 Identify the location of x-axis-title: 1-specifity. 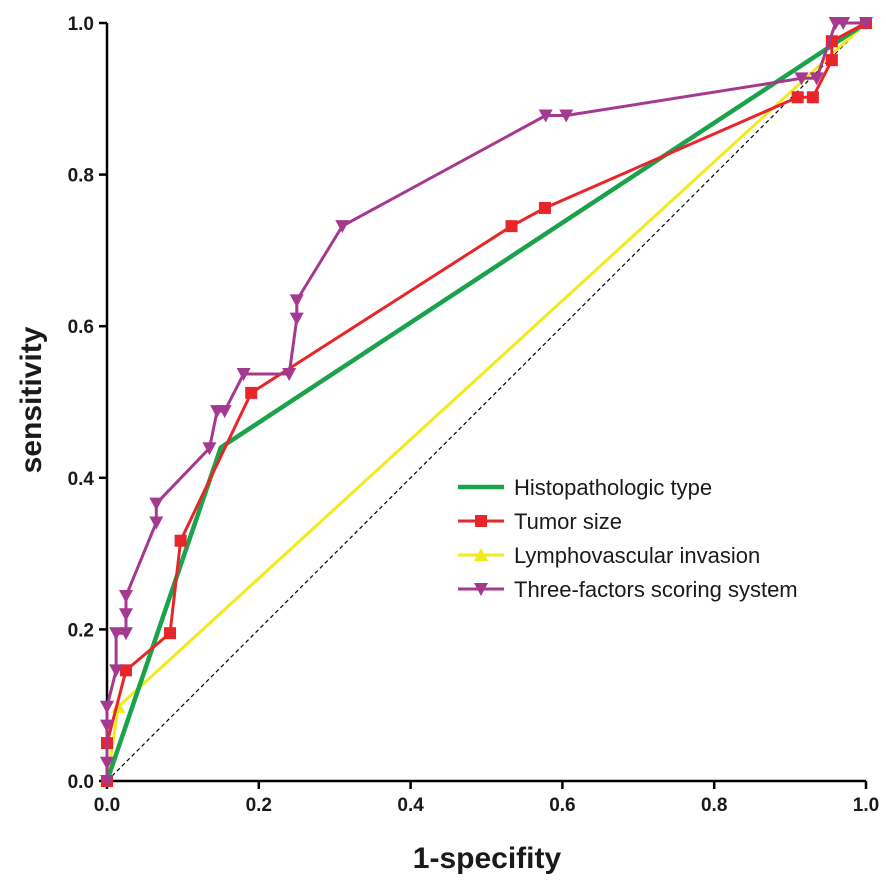
(487, 858).